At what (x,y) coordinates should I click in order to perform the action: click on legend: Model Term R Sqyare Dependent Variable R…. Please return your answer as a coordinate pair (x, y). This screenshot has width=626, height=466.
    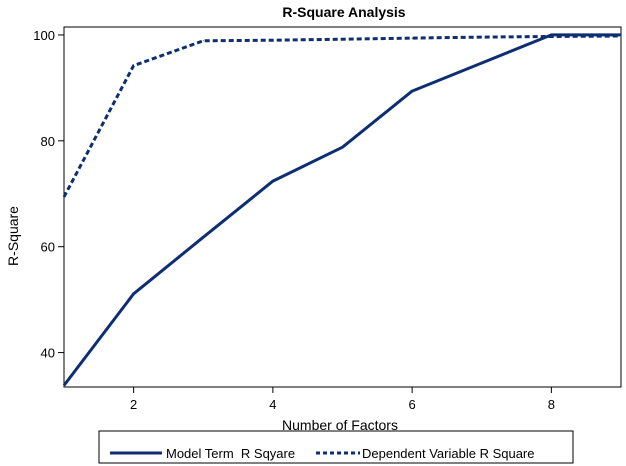
    Looking at the image, I should click on (336, 447).